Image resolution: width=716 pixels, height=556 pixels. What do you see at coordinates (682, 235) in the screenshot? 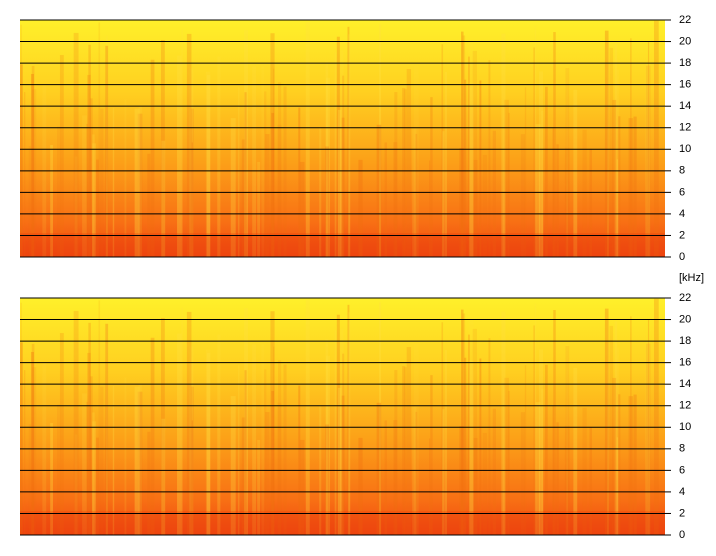
I see `y-tick-label: 2` at bounding box center [682, 235].